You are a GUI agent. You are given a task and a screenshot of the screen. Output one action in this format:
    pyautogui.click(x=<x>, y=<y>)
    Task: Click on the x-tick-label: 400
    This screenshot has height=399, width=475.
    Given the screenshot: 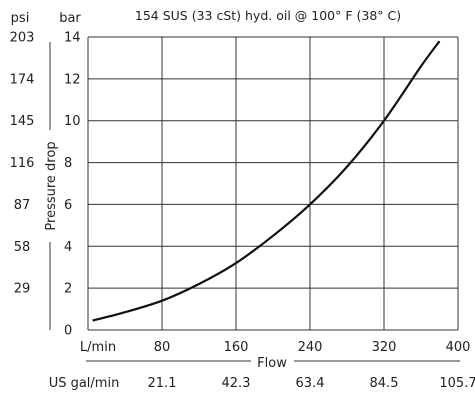 What is the action you would take?
    pyautogui.click(x=458, y=347)
    